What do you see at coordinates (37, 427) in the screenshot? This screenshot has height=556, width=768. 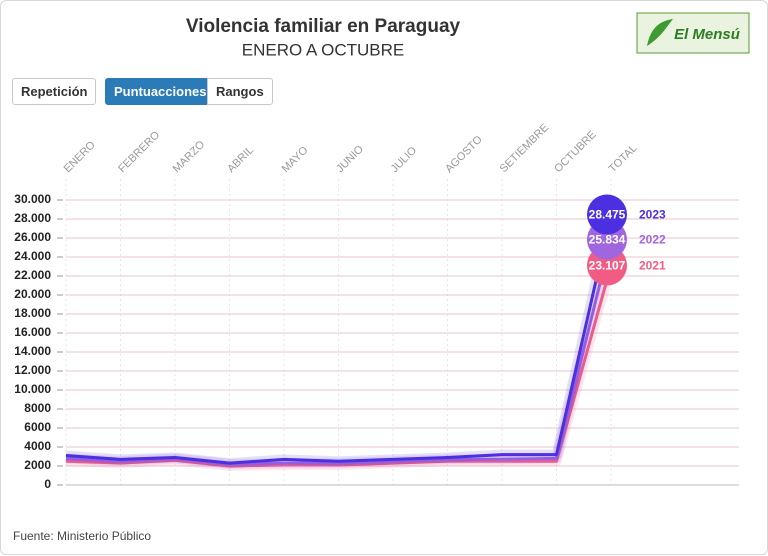 I see `y-tick-label: 6000` at bounding box center [37, 427].